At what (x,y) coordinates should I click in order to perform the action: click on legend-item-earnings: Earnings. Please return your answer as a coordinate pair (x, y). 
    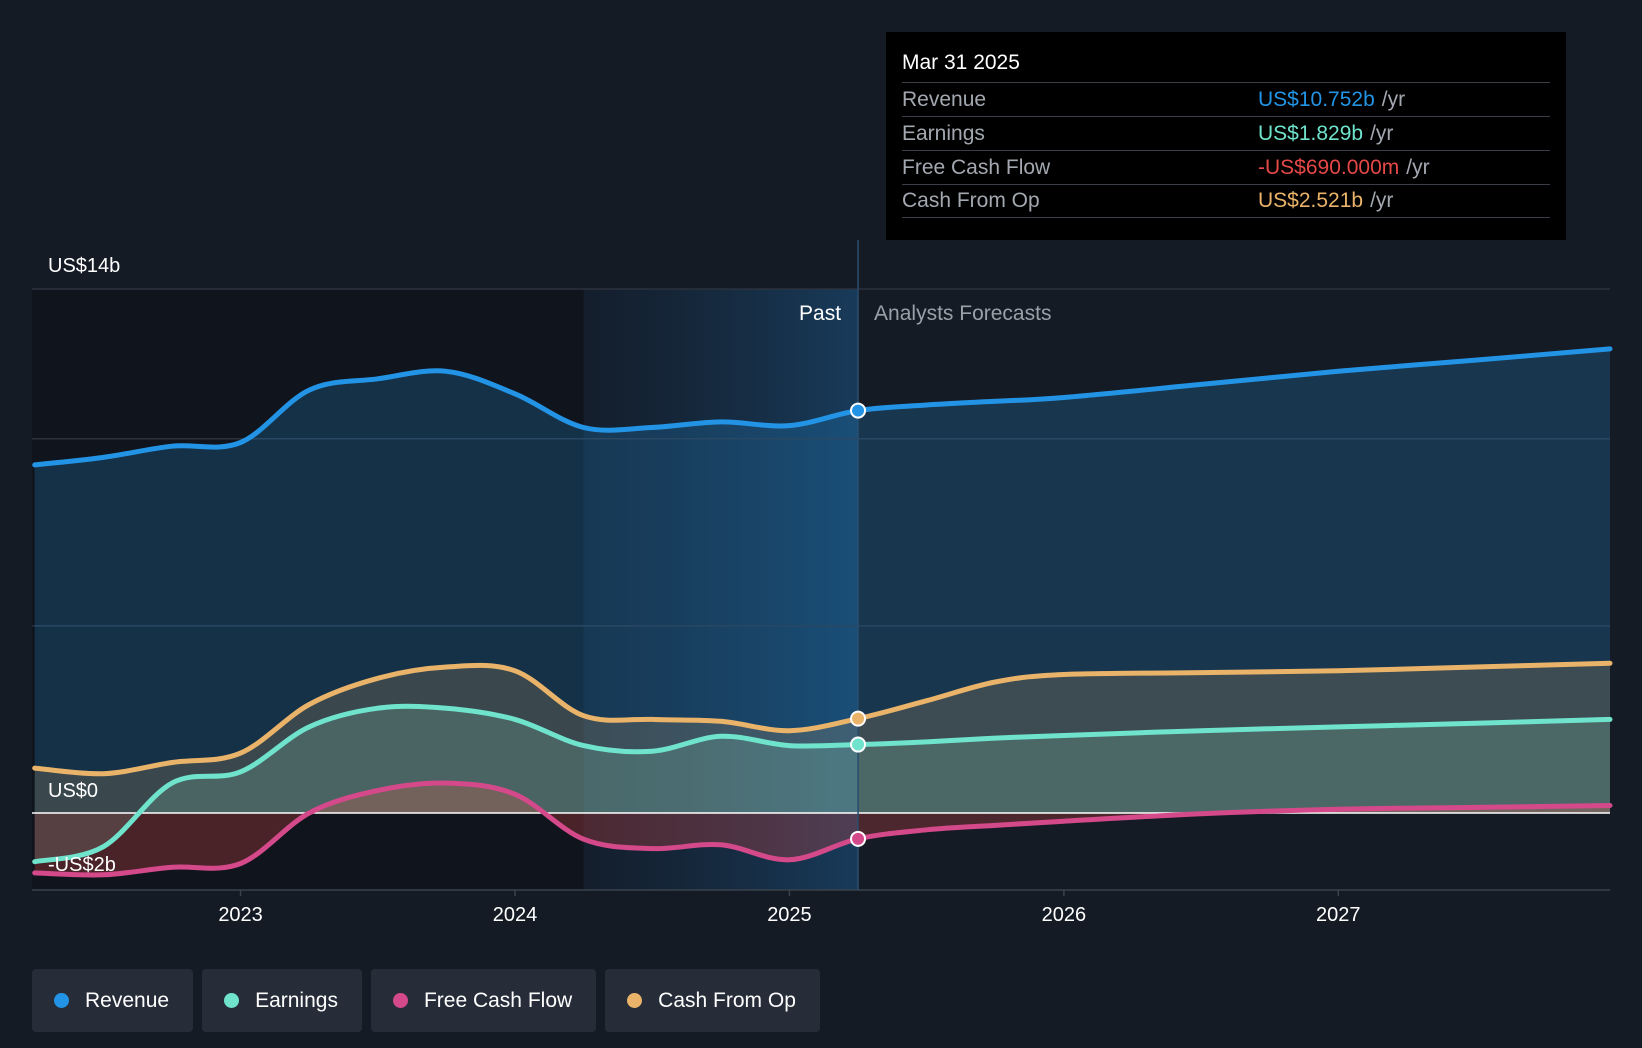
    Looking at the image, I should click on (282, 1000).